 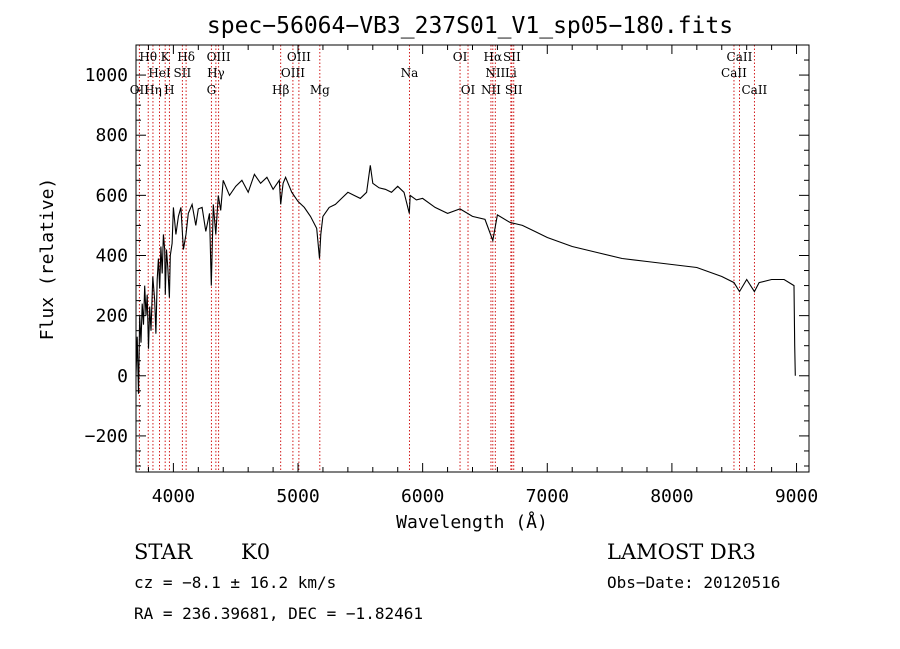 What do you see at coordinates (693, 582) in the screenshot?
I see `obs-date-text: Obs−Date: 20120516` at bounding box center [693, 582].